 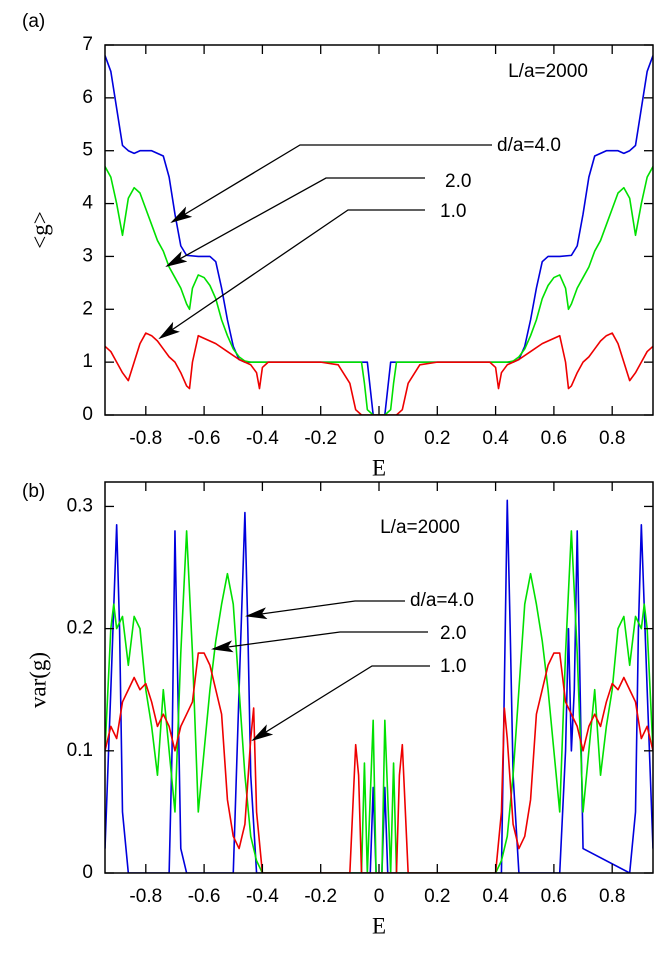 I want to click on y-axis-label: var(g), so click(x=37, y=680).